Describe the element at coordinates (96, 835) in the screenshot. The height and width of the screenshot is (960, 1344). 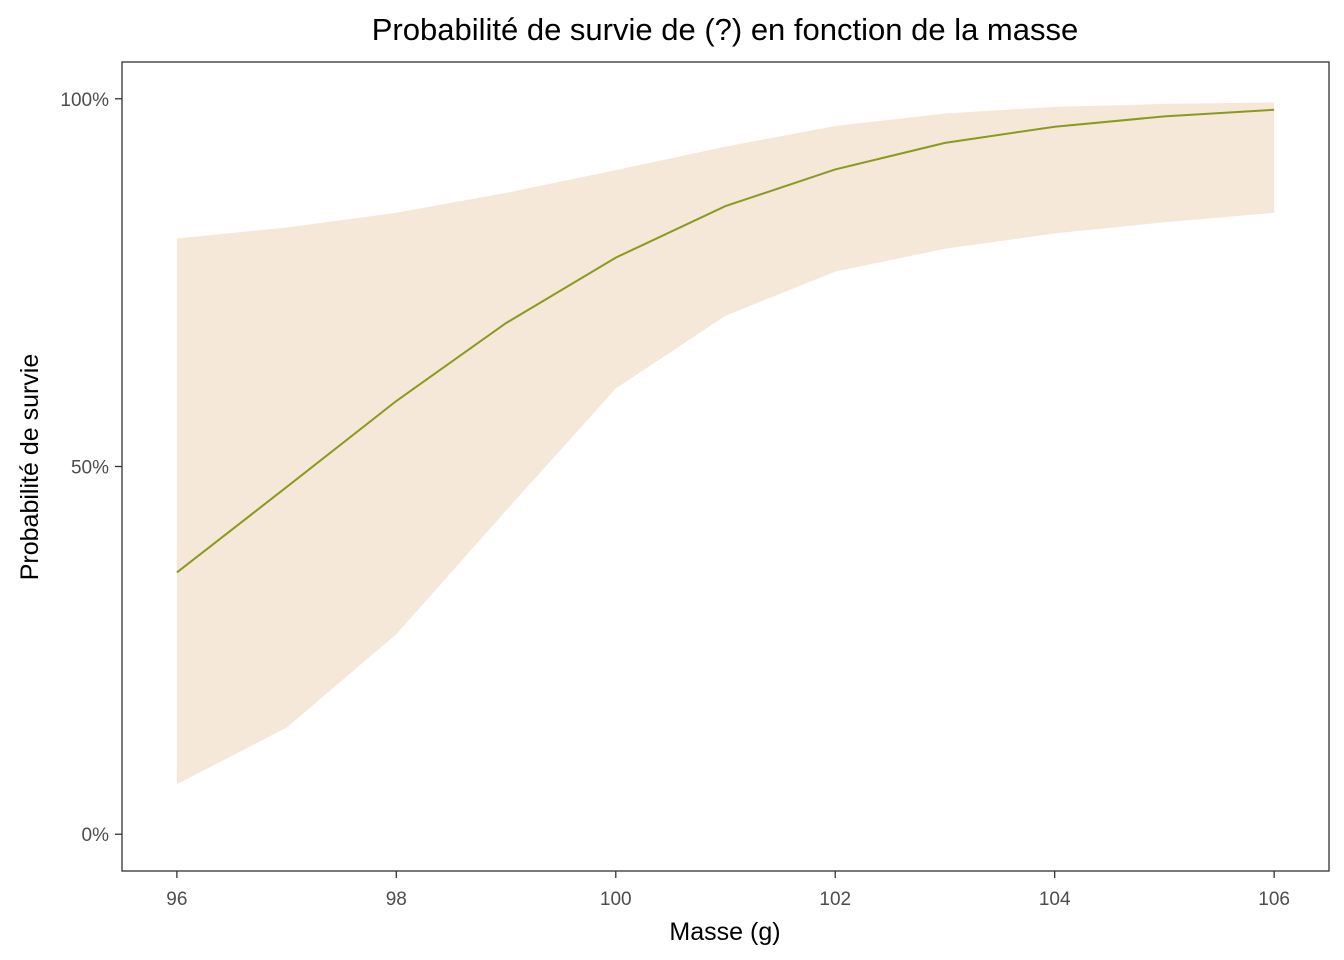
I see `y-tick-label: 0%` at that location.